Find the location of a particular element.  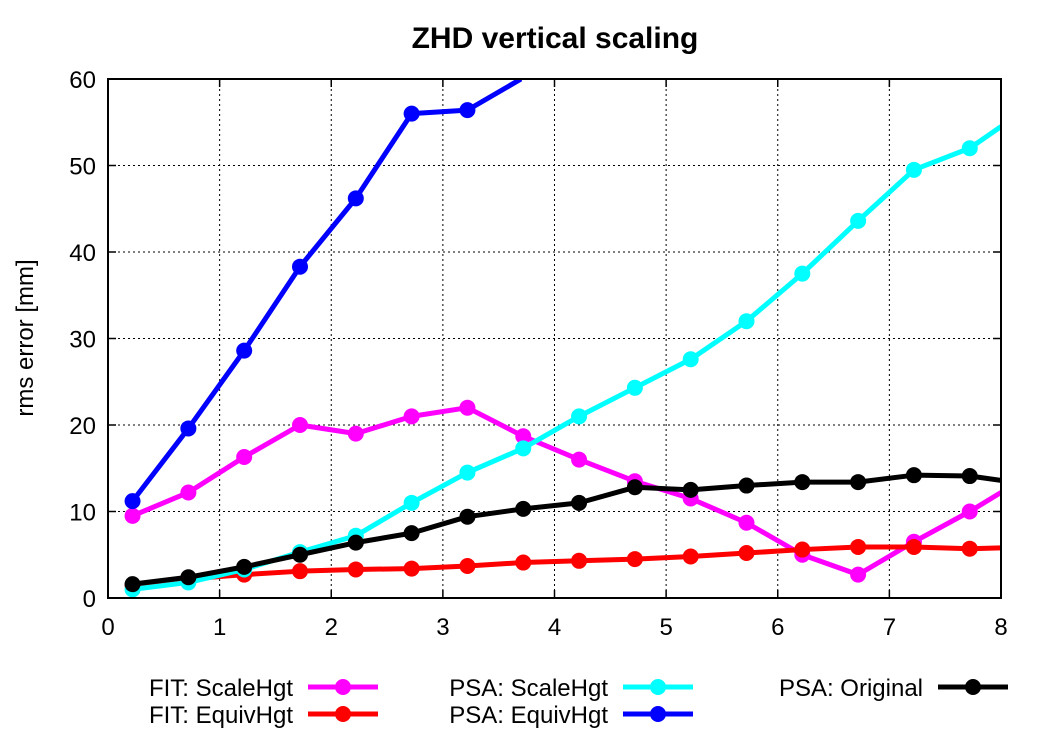

y-tick-label: 50 is located at coordinates (82, 167).